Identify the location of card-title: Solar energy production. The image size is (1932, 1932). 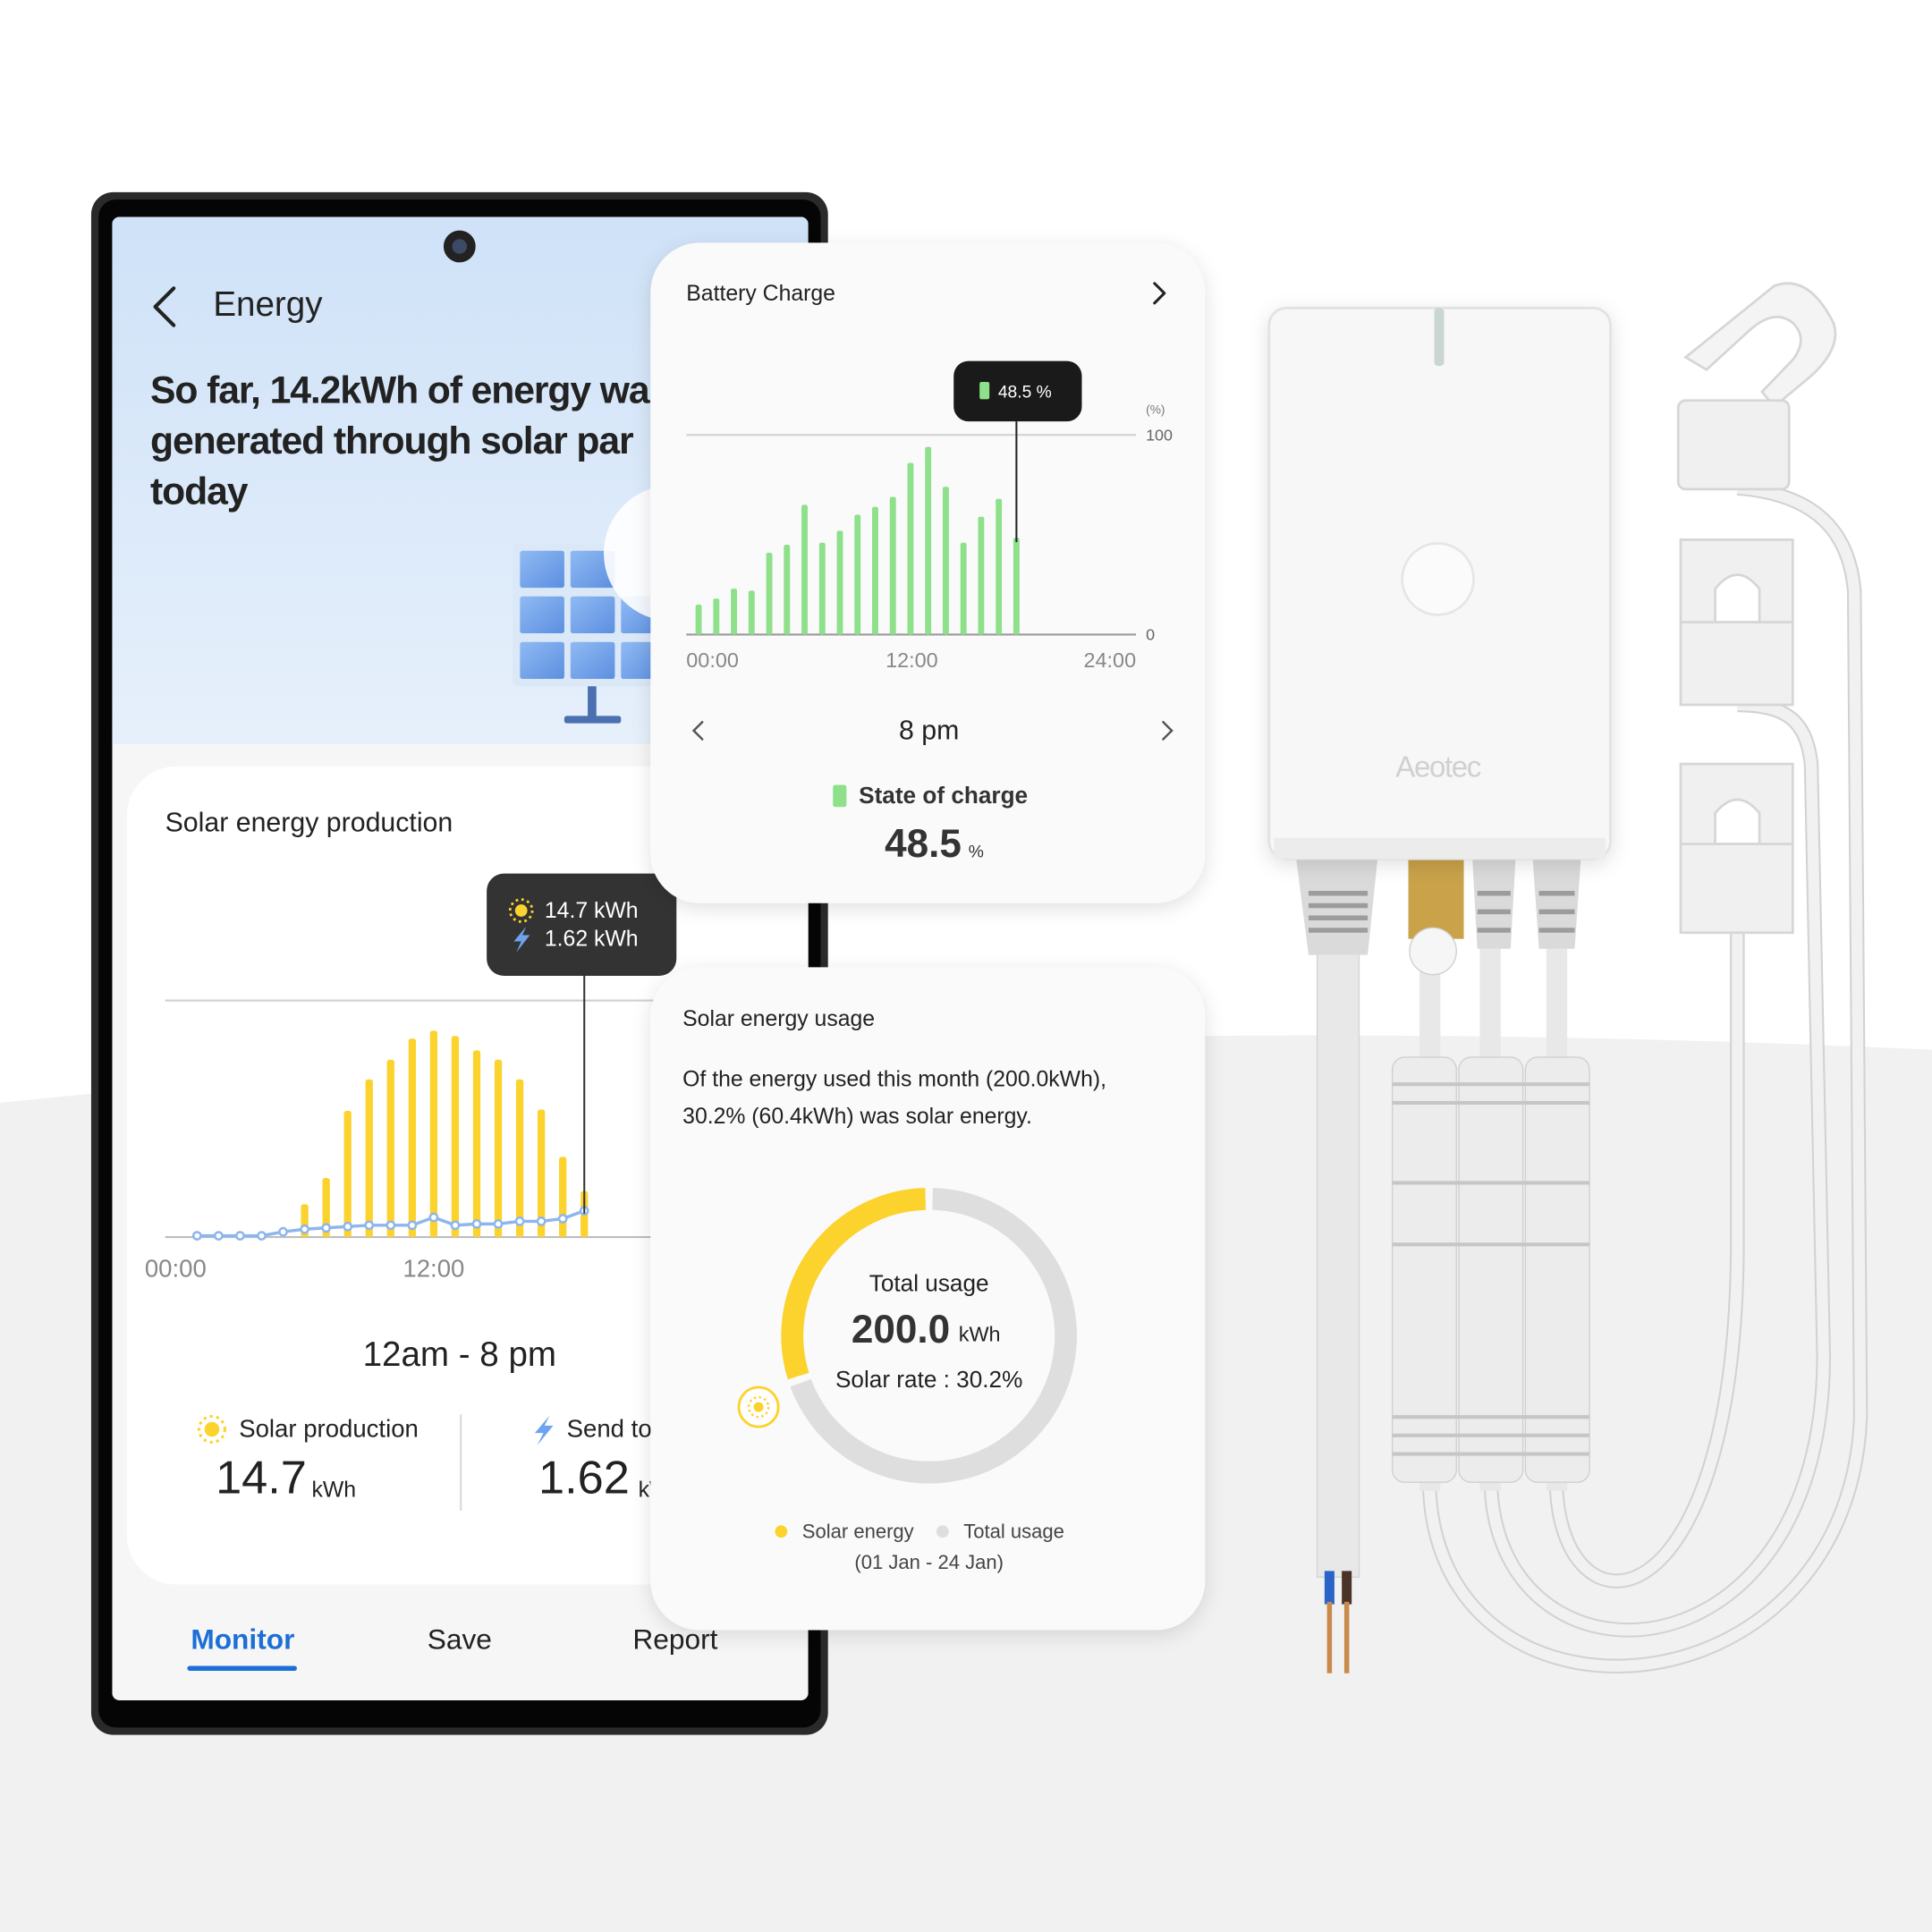
(309, 823).